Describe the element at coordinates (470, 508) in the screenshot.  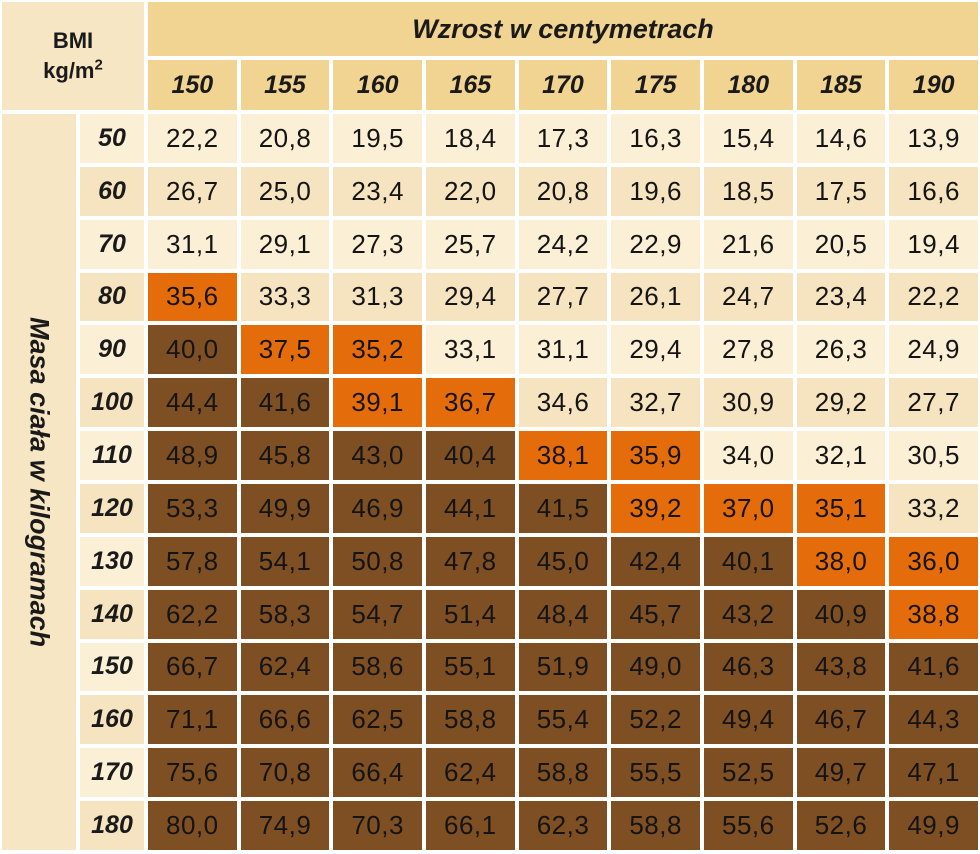
I see `bmi-cell: 44,1` at that location.